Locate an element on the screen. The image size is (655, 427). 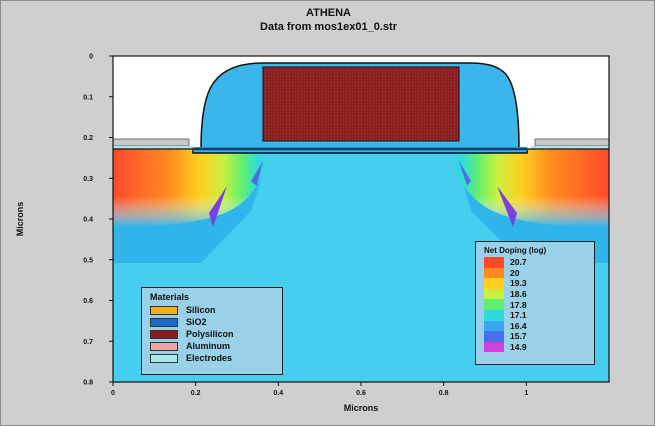
materials-legend-label: Aluminum is located at coordinates (208, 346).